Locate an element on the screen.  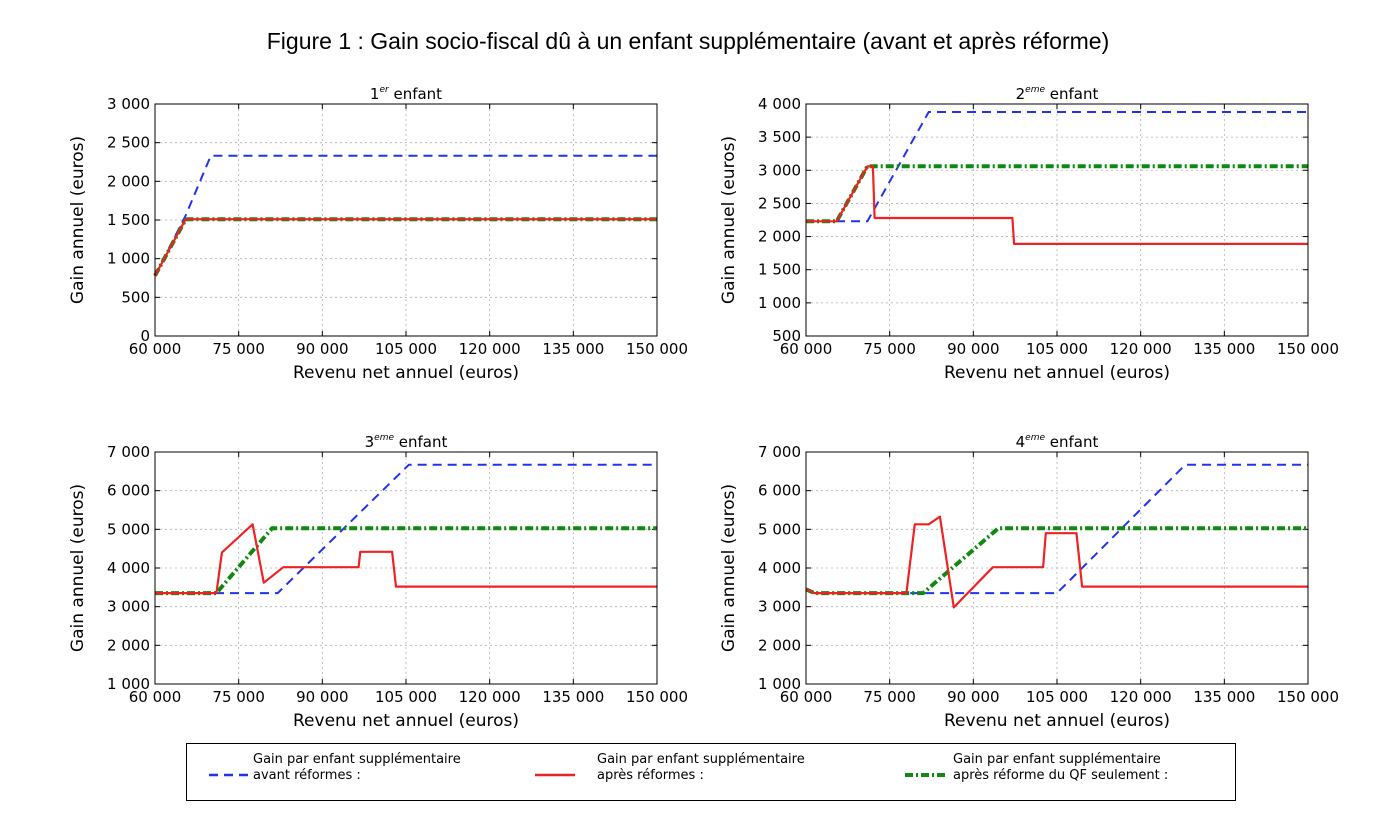
y-tick-label: 7 000 is located at coordinates (128, 452).